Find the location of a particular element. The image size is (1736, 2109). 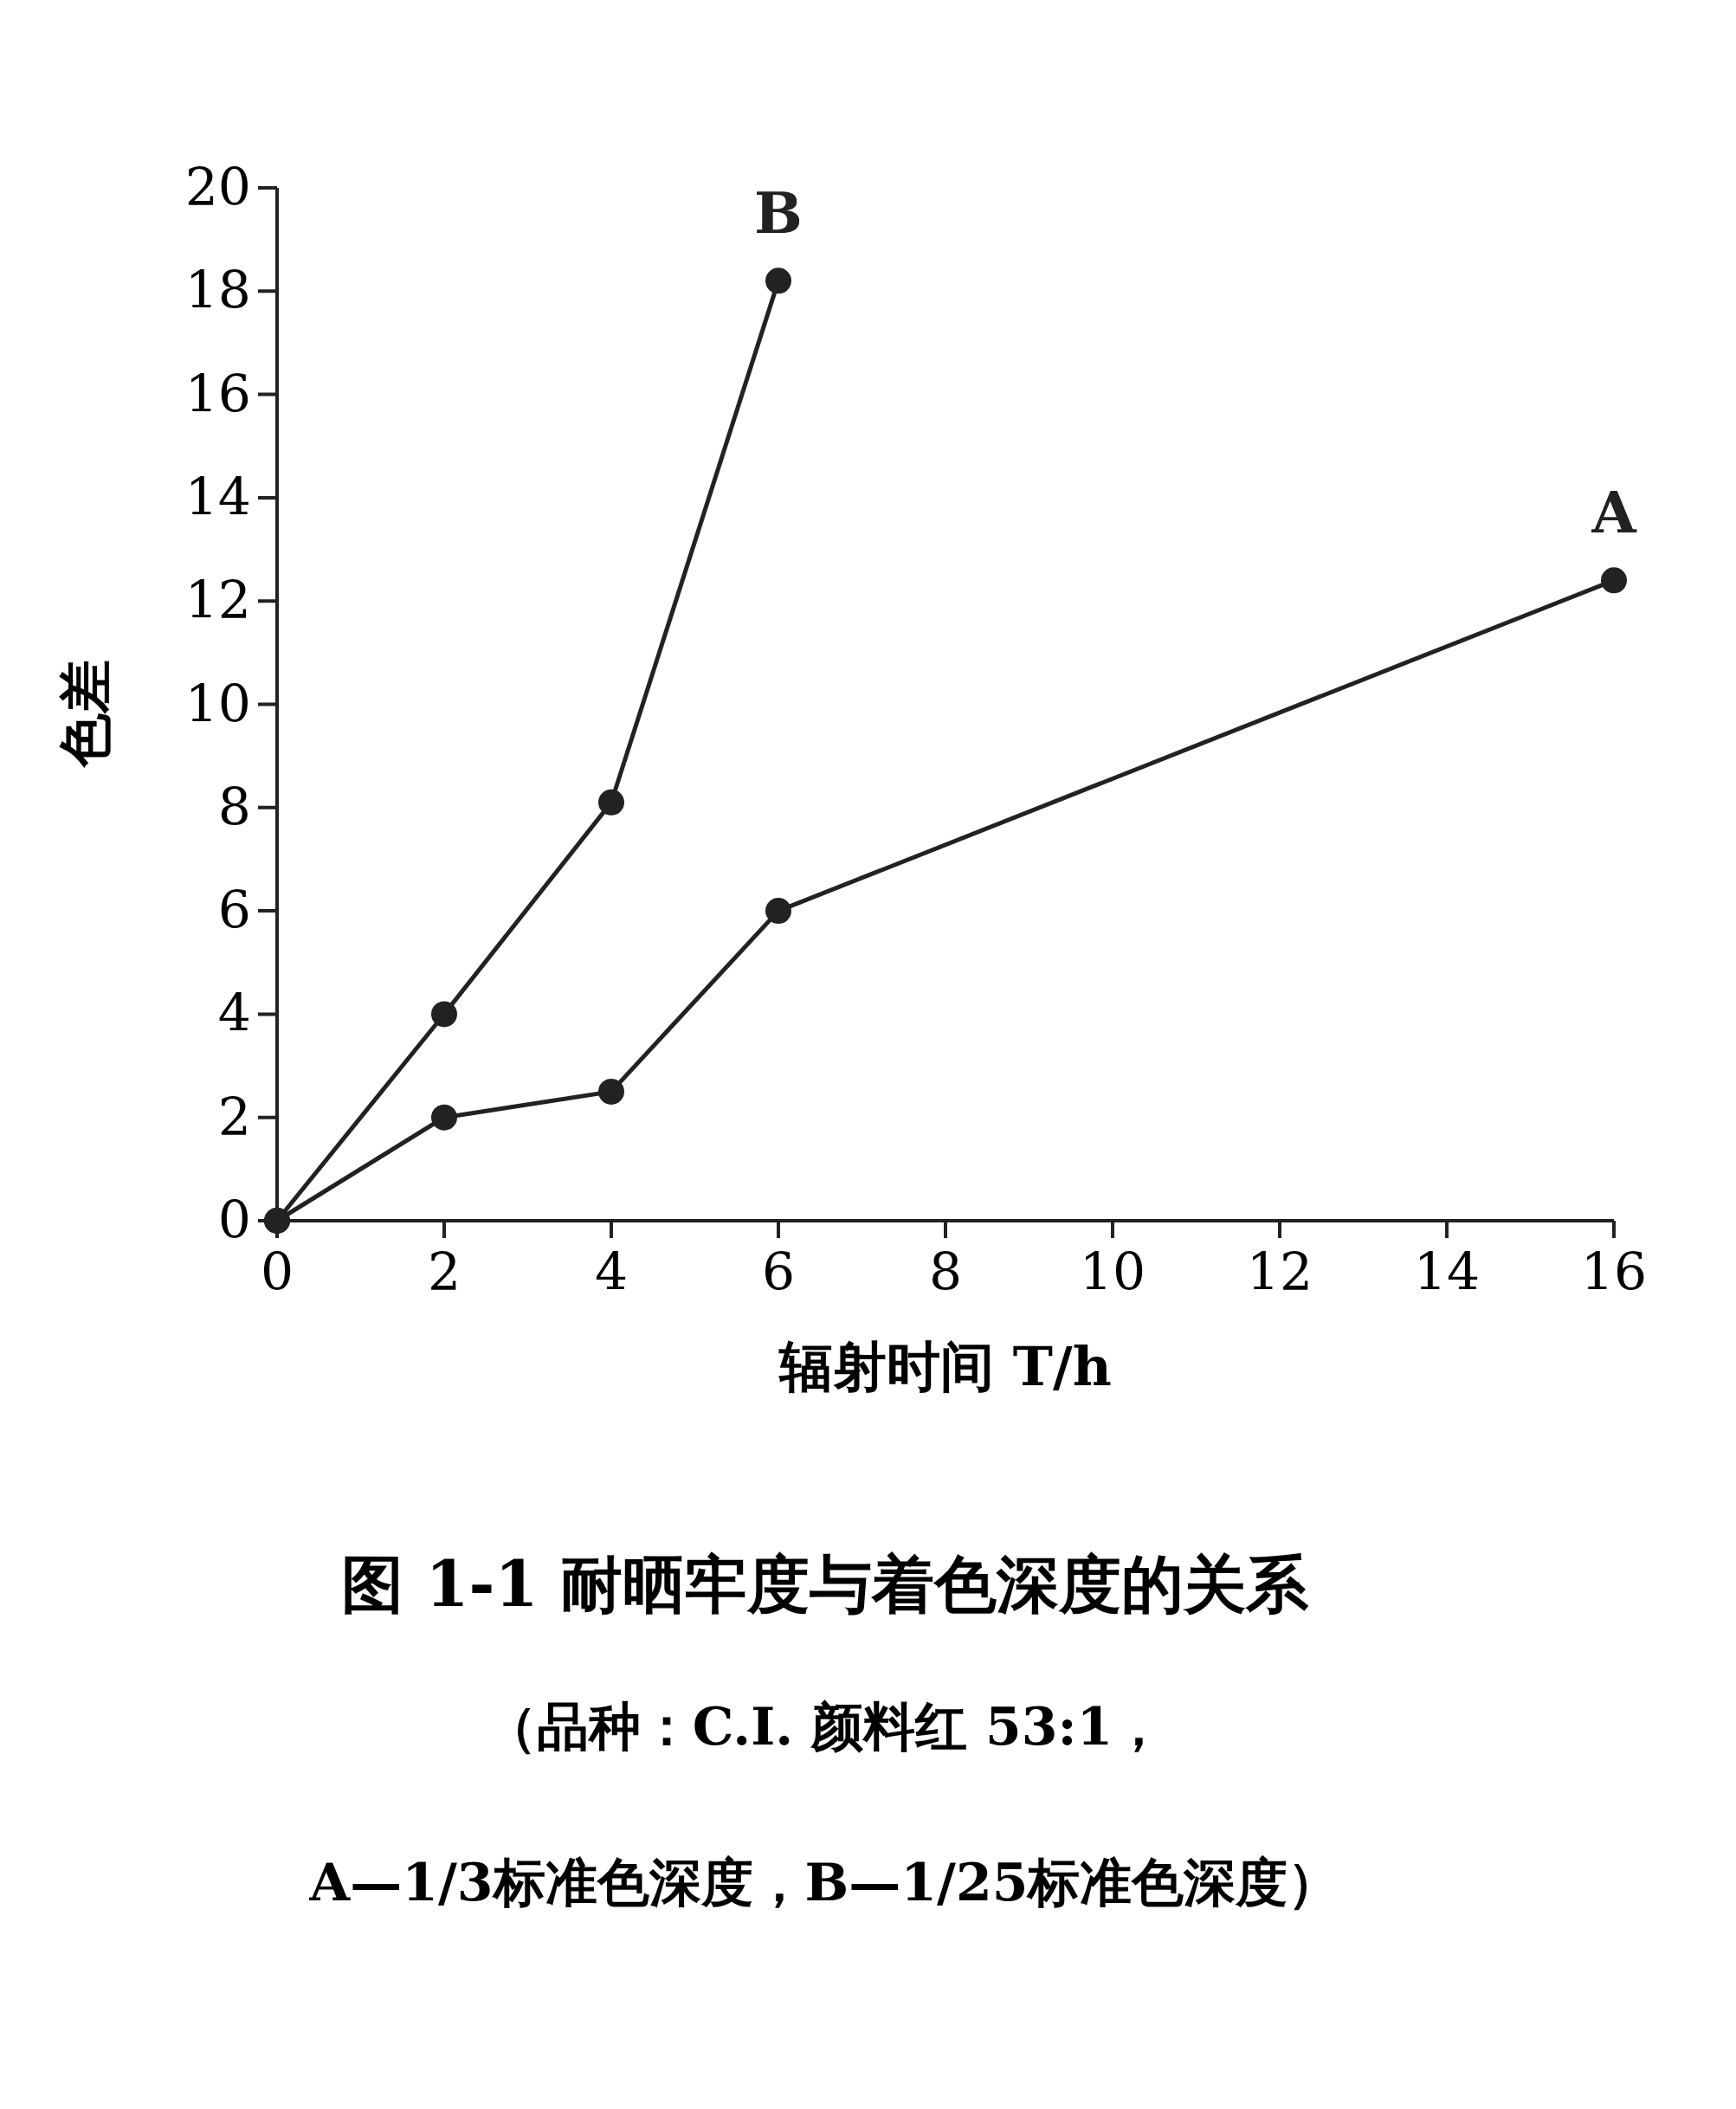

x-tick-label: 4 is located at coordinates (612, 1272).